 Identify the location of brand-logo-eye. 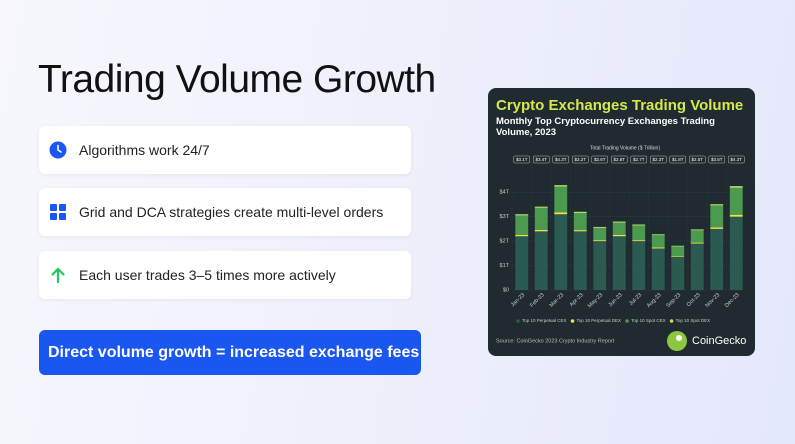
(679, 338).